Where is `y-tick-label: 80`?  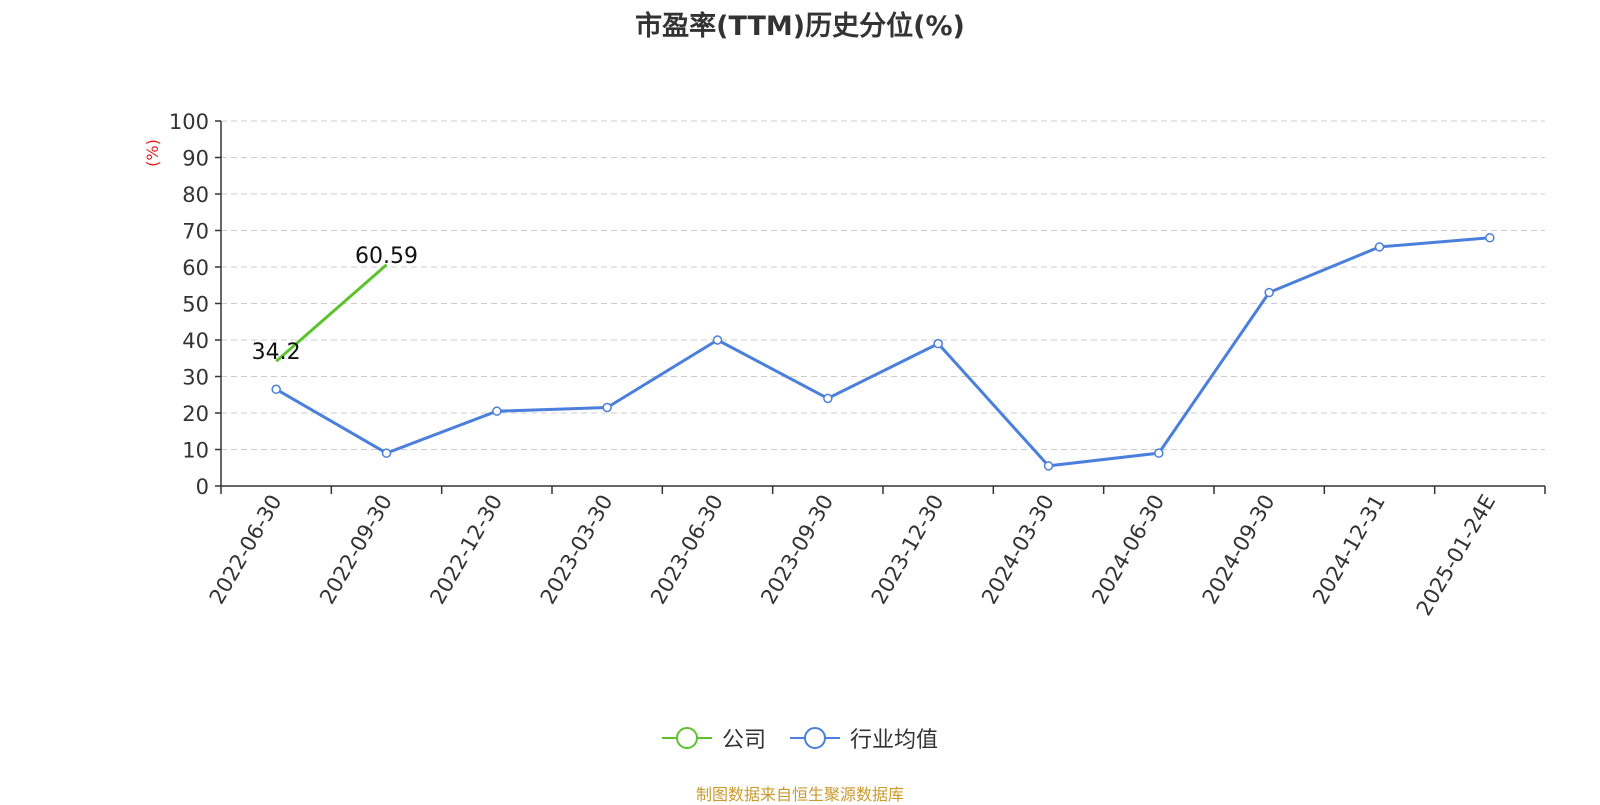
y-tick-label: 80 is located at coordinates (195, 195).